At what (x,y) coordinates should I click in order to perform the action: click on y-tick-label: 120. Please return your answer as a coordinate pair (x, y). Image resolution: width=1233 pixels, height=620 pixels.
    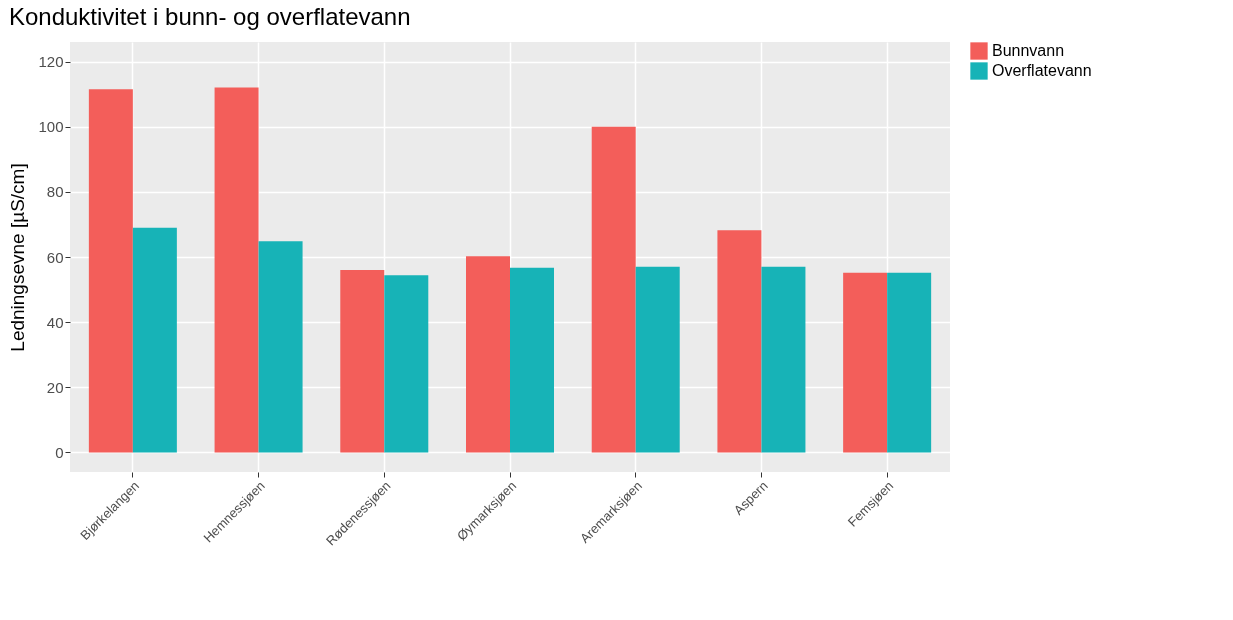
    Looking at the image, I should click on (51, 62).